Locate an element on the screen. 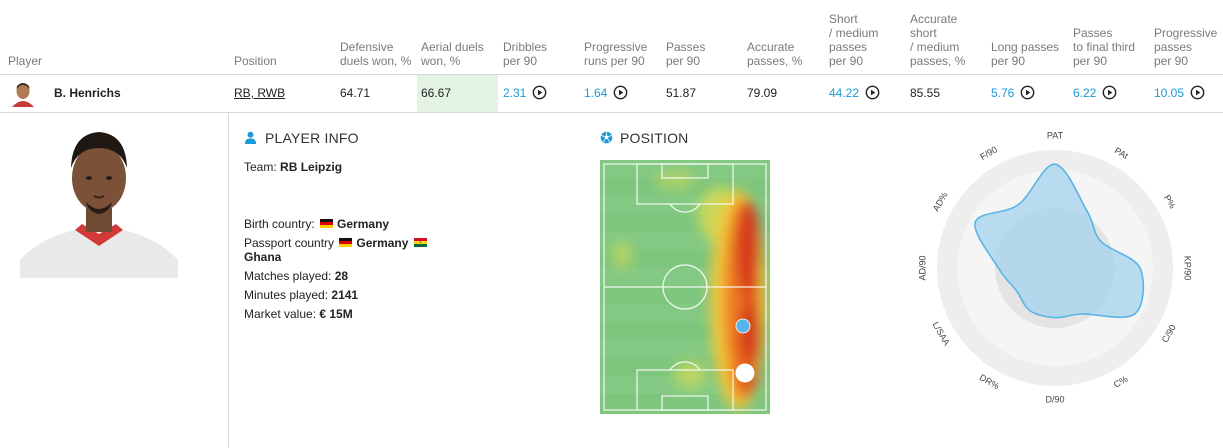  radar-label: AD% is located at coordinates (940, 201).